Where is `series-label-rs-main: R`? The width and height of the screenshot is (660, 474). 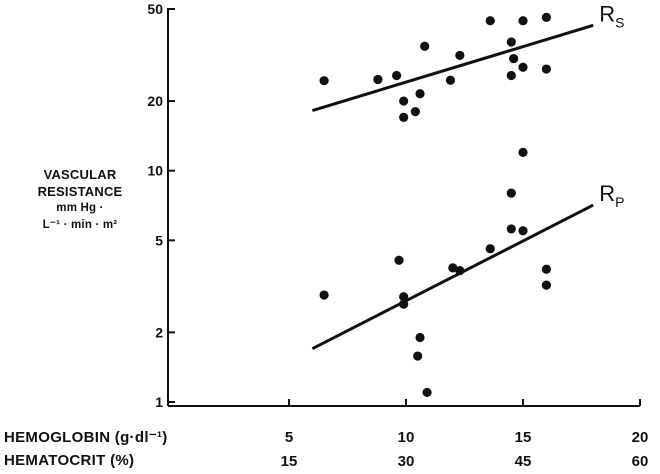
series-label-rs-main: R is located at coordinates (607, 13).